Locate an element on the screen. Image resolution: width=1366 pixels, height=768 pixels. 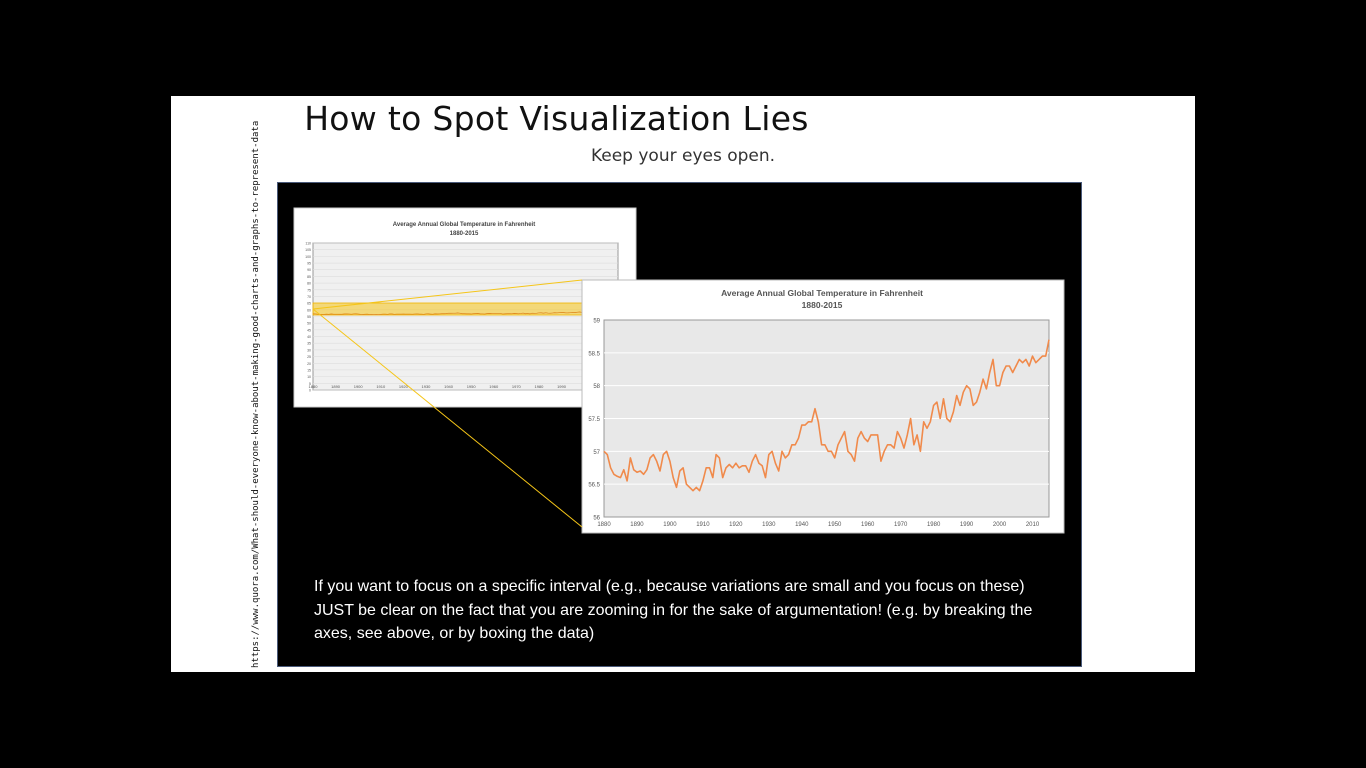
small-chart-subtitle: 1880-2015 is located at coordinates (464, 234).